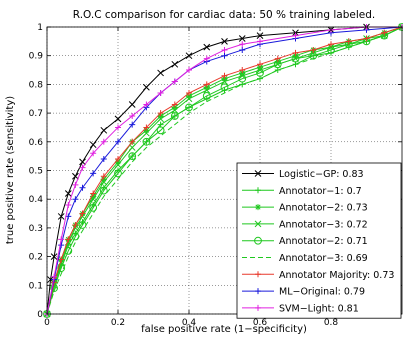  What do you see at coordinates (319, 308) in the screenshot?
I see `legend-label: SVM−Light: 0.81` at bounding box center [319, 308].